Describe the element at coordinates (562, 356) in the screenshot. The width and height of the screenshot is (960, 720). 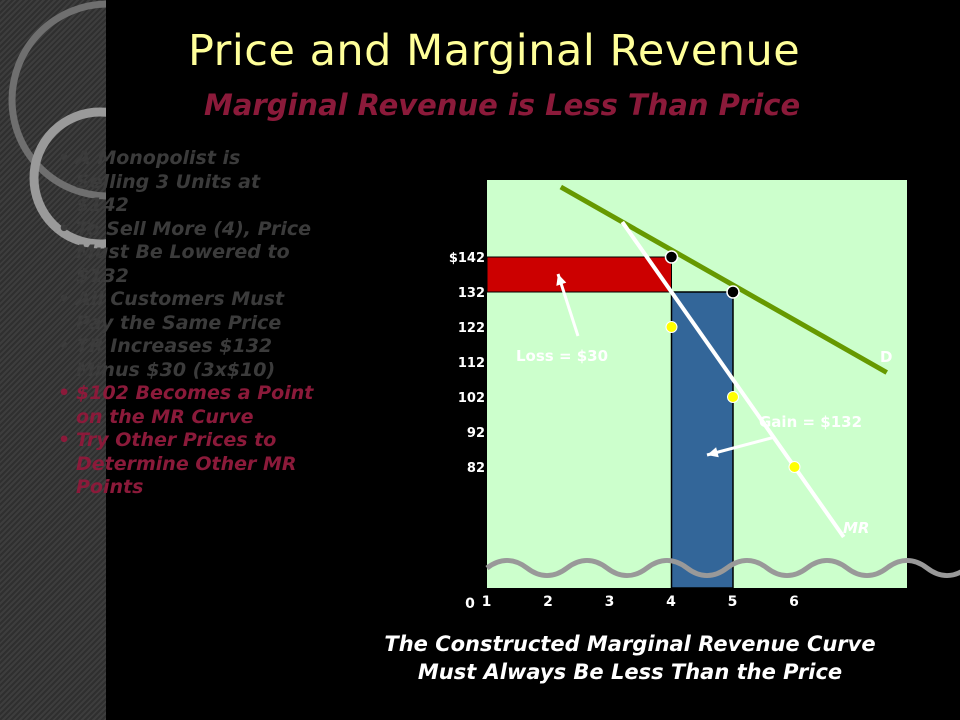
I see `loss-label: Loss = $30` at that location.